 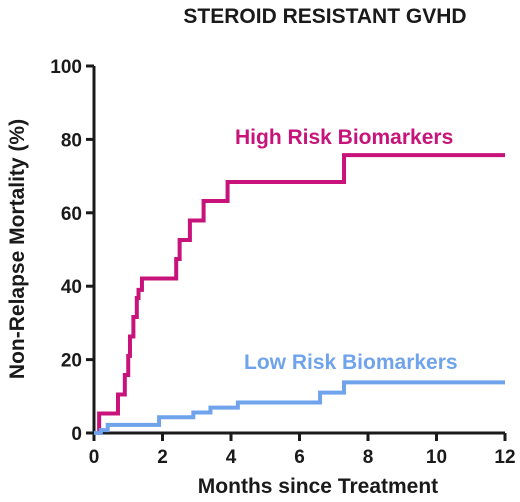 What do you see at coordinates (17, 249) in the screenshot?
I see `y-axis-label: Non-Relapse Mortality (%)` at bounding box center [17, 249].